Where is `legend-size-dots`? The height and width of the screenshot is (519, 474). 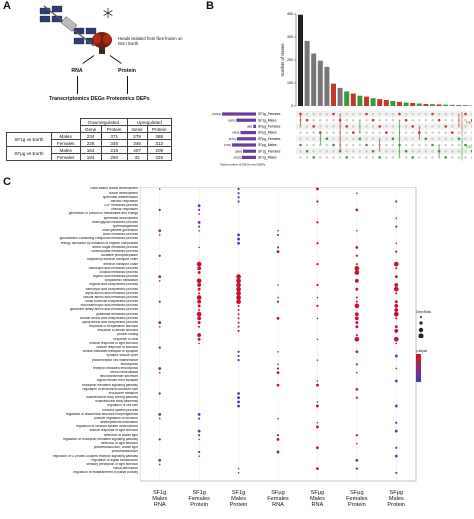 legend-size-dots is located at coordinates (421, 327).